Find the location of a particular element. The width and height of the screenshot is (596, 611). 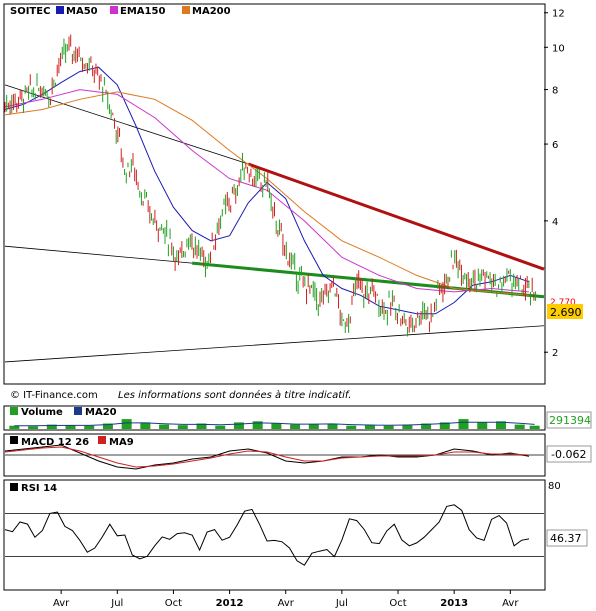

legend-swatch-rsi is located at coordinates (14, 487).